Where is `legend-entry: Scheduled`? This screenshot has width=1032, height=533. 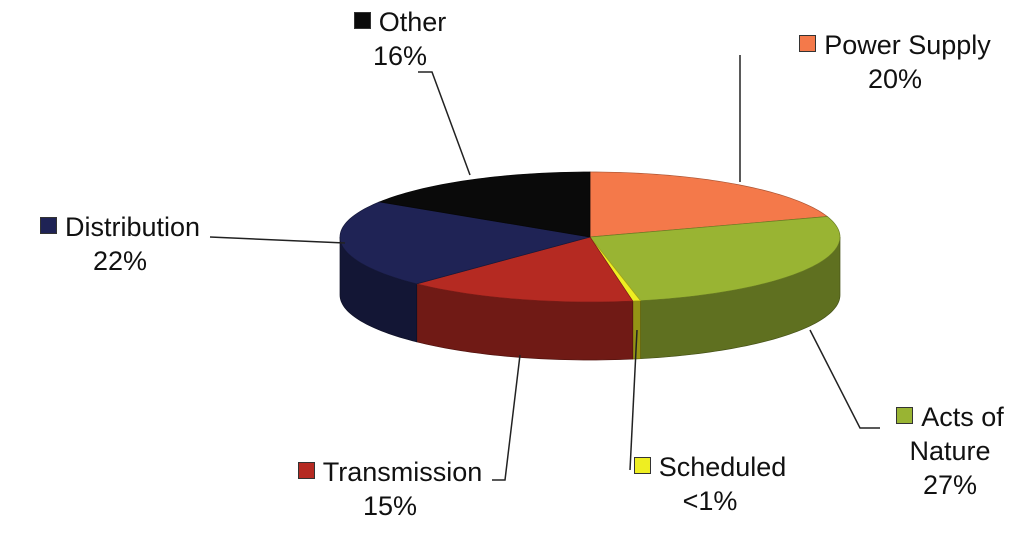 legend-entry: Scheduled is located at coordinates (710, 467).